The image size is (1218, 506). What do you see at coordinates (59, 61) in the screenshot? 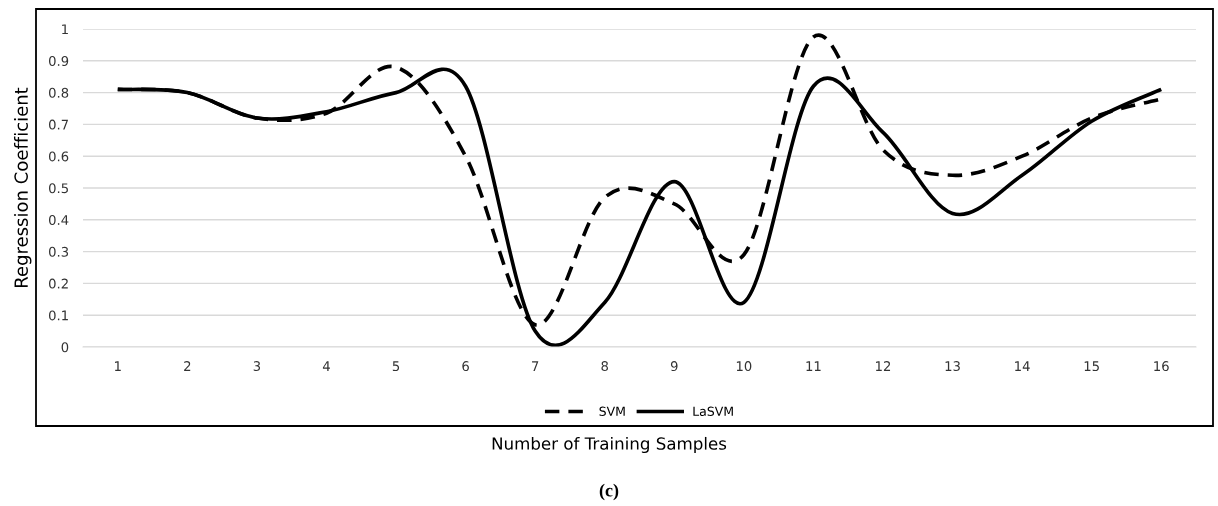
I see `y-tick-label: 0.9` at bounding box center [59, 61].